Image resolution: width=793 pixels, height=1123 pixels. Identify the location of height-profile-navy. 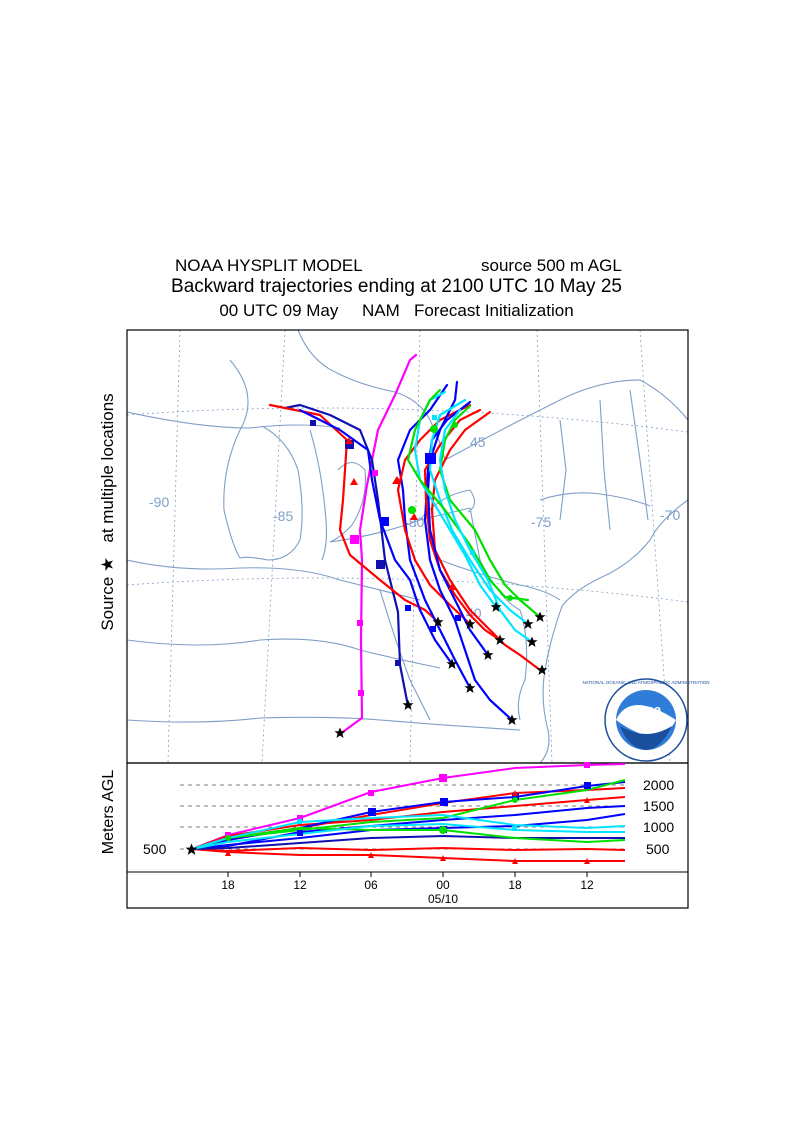
(408, 842).